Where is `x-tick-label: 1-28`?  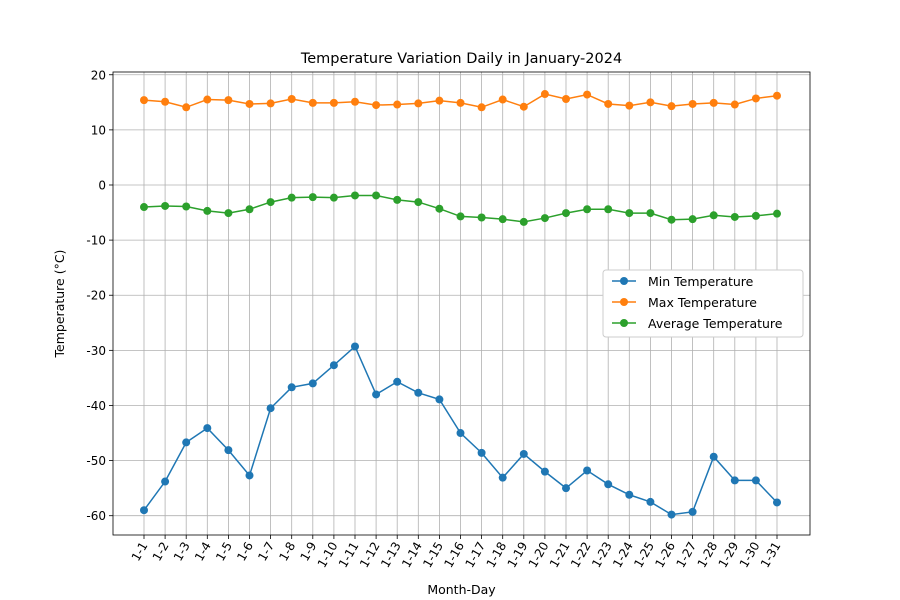
x-tick-label: 1-28 is located at coordinates (708, 555).